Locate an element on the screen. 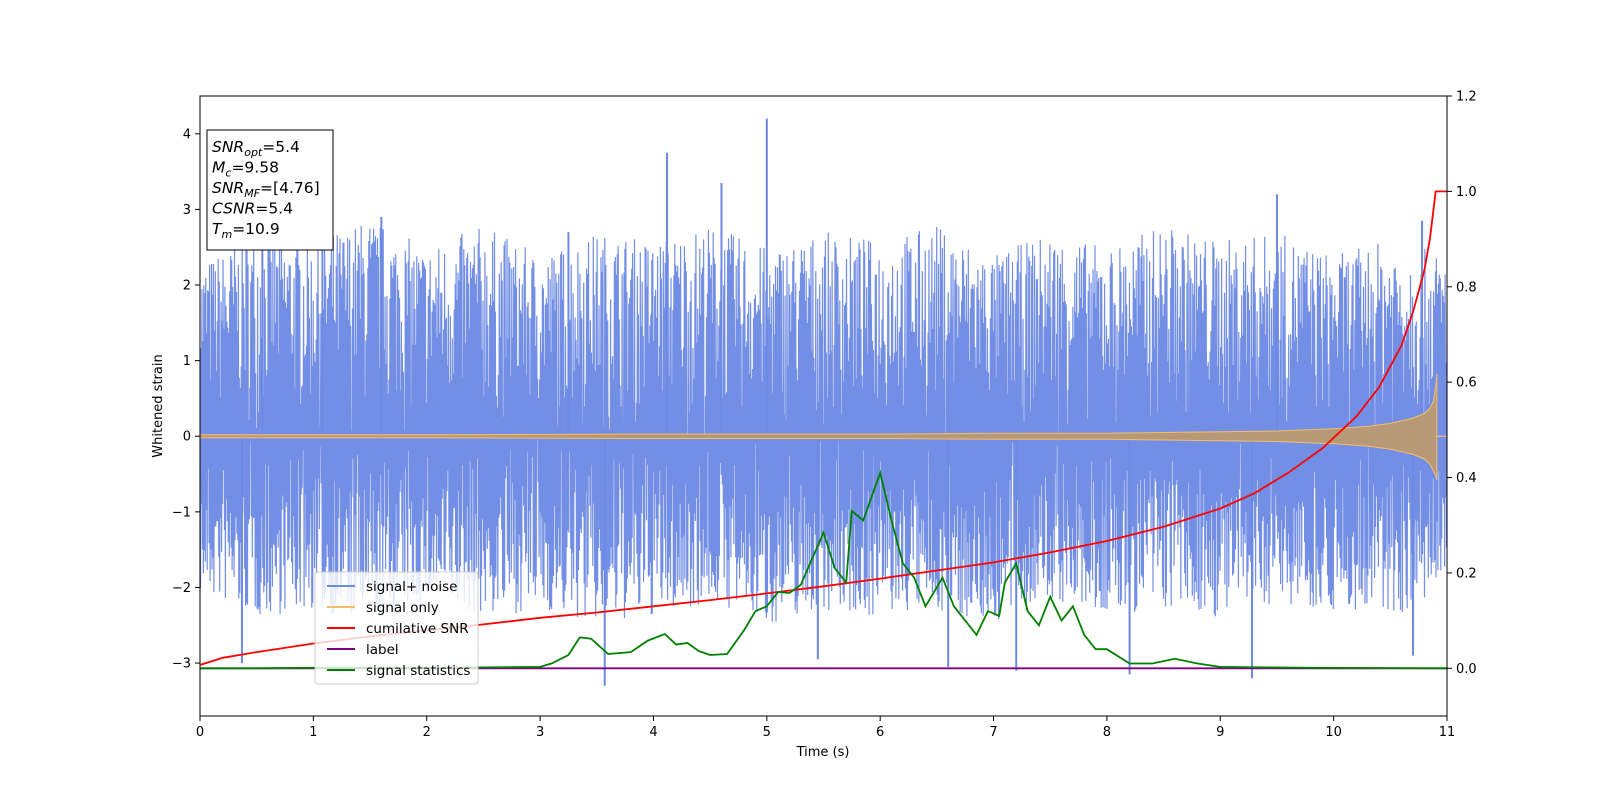 The height and width of the screenshot is (800, 1600). legend-entry: signal only is located at coordinates (402, 608).